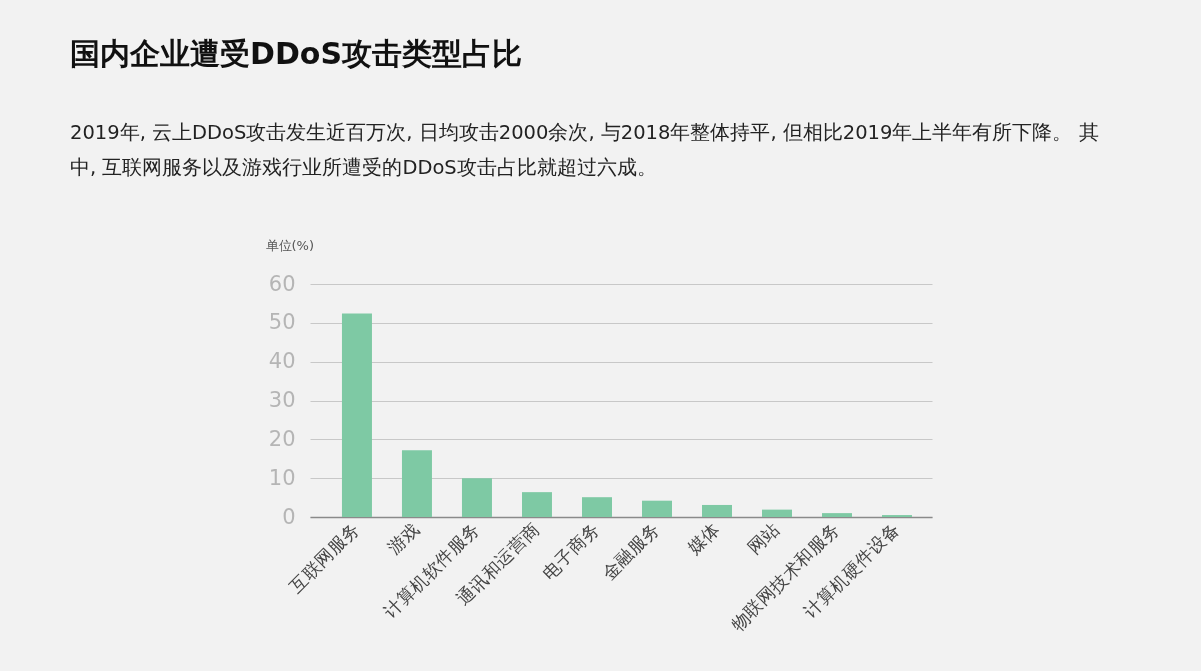  What do you see at coordinates (296, 53) in the screenshot?
I see `chart-title: 国内企业遭受DDoS攻击类型占比` at bounding box center [296, 53].